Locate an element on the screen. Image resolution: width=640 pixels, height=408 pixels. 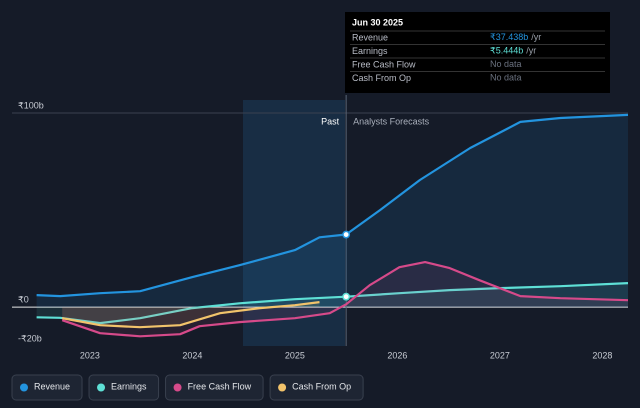
tooltip-value: ₹37.438b/yr is located at coordinates (515, 37).